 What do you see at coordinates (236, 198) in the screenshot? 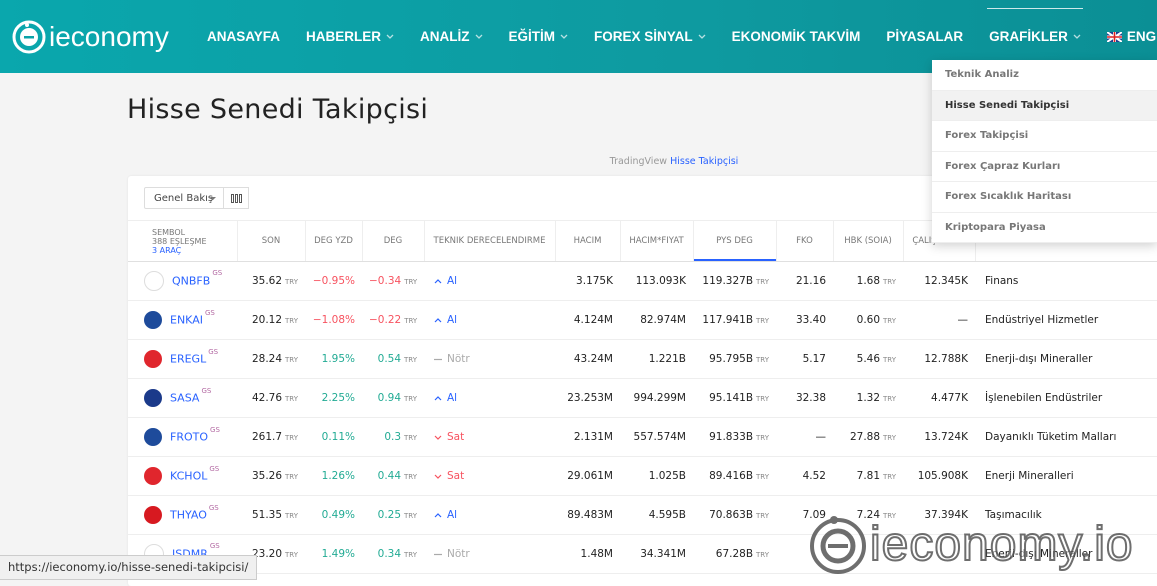
I see `columns-button` at bounding box center [236, 198].